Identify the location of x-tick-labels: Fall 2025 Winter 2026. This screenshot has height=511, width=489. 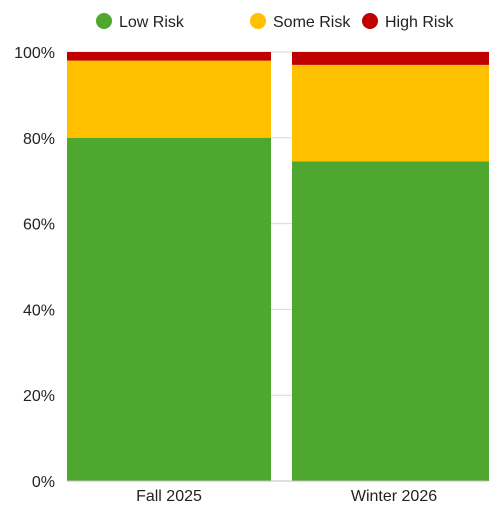
(286, 496).